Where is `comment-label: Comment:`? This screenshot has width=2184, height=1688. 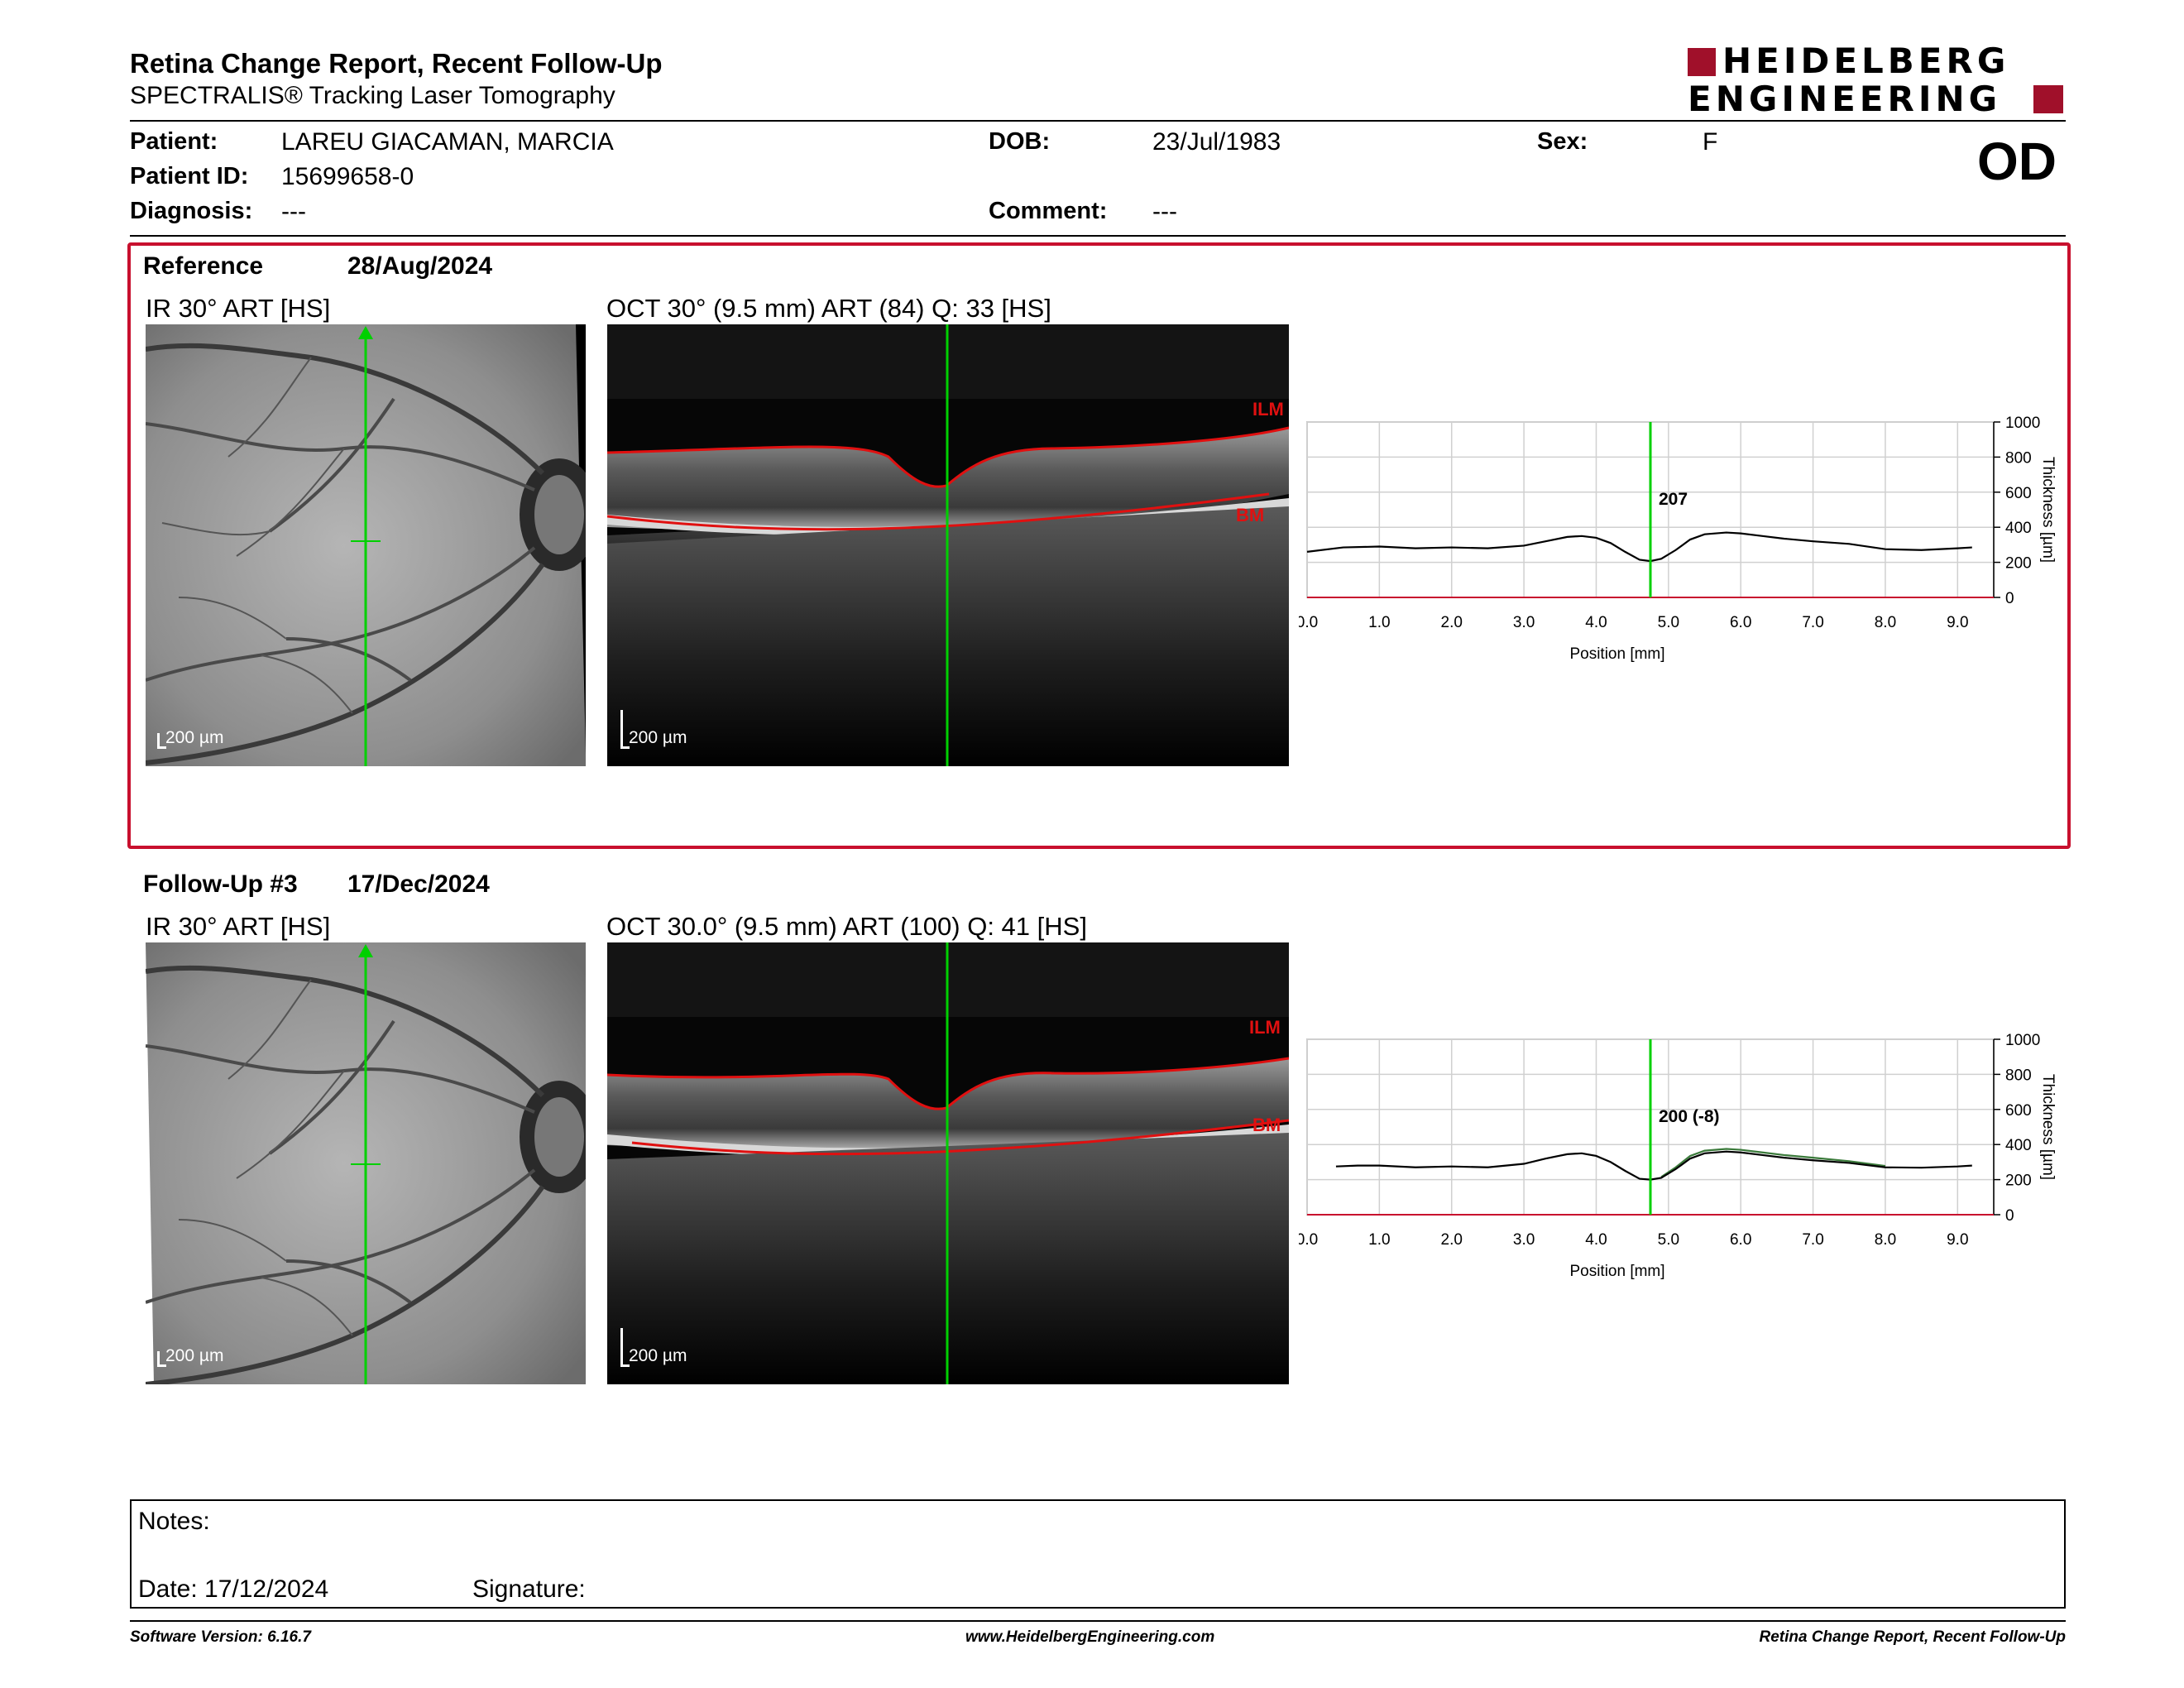 comment-label: Comment: is located at coordinates (1048, 211).